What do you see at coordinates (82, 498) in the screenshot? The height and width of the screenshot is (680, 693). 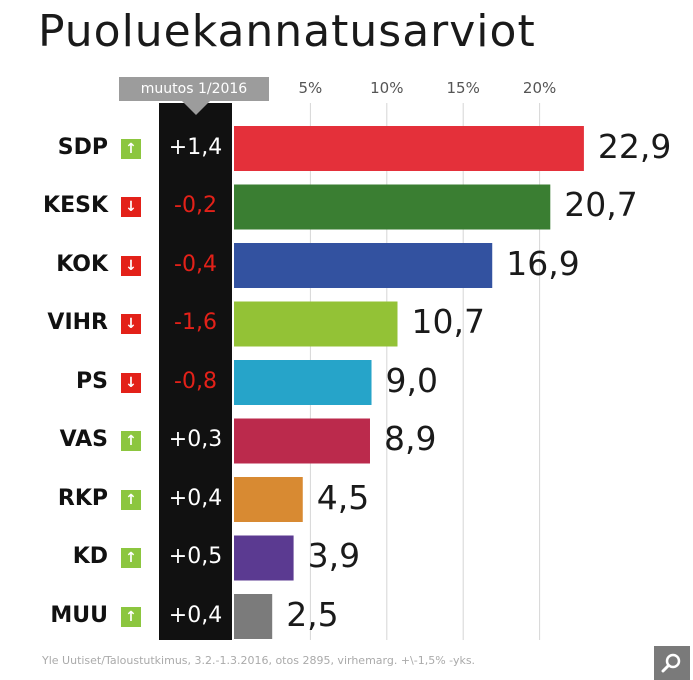 I see `party-label-rkp: RKP` at bounding box center [82, 498].